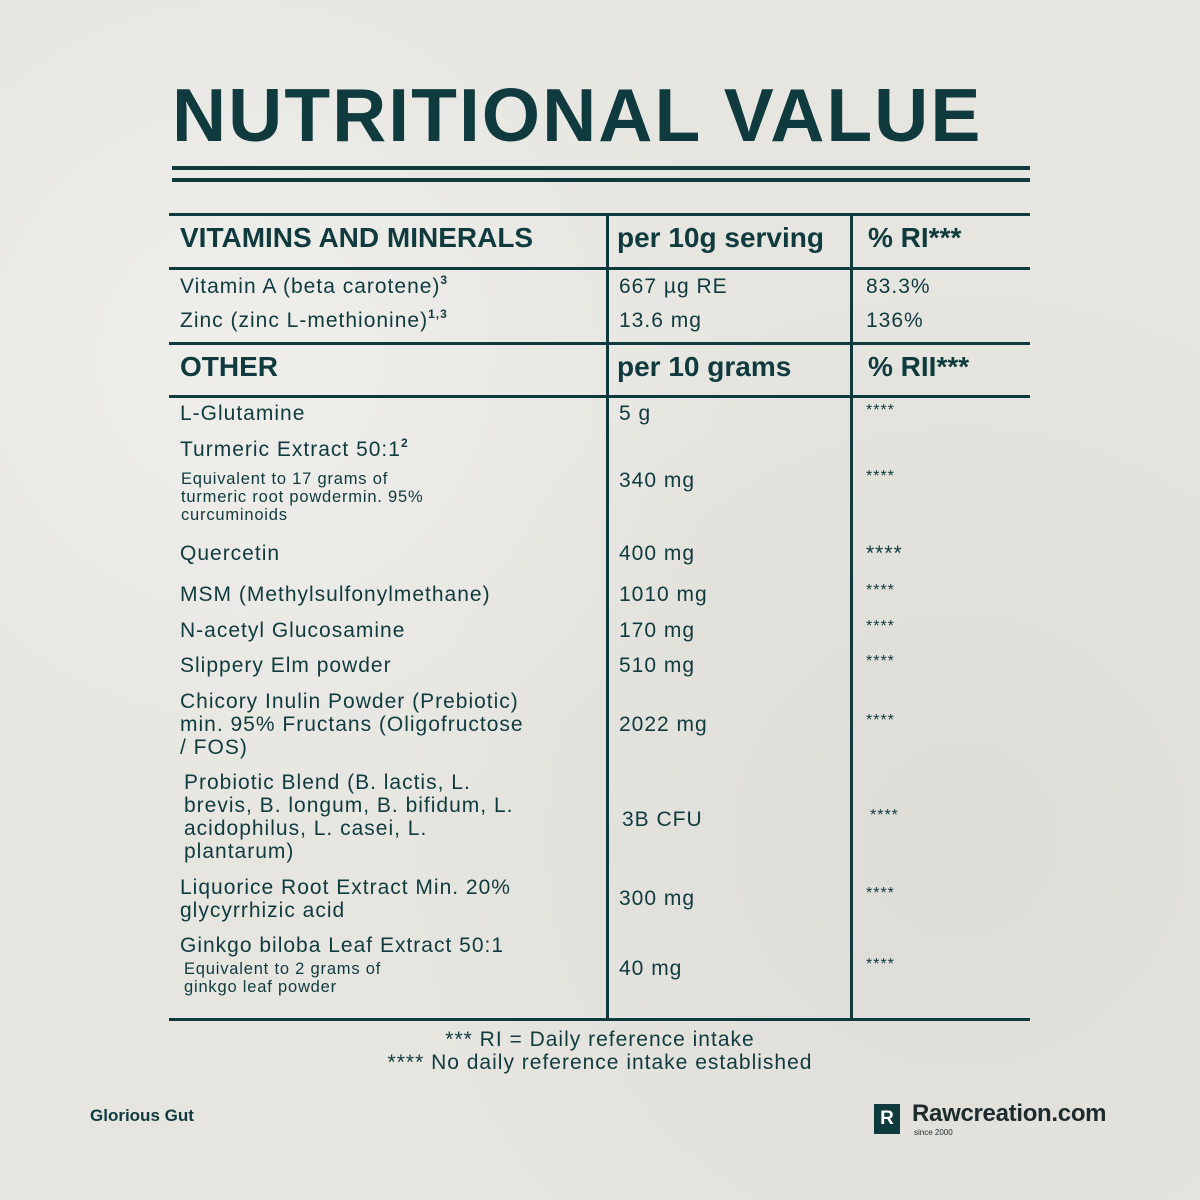 This screenshot has height=1200, width=1200. What do you see at coordinates (657, 553) in the screenshot?
I see `quercetin-amount: 400 mg` at bounding box center [657, 553].